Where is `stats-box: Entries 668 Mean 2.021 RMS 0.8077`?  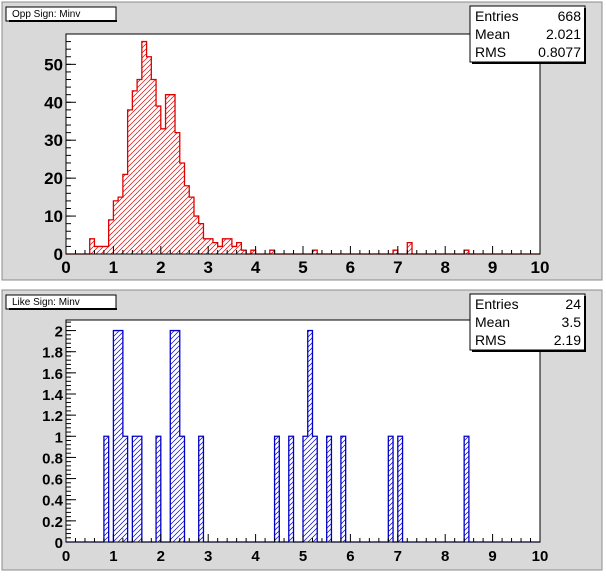
stats-box: Entries 668 Mean 2.021 RMS 0.8077 is located at coordinates (527, 34).